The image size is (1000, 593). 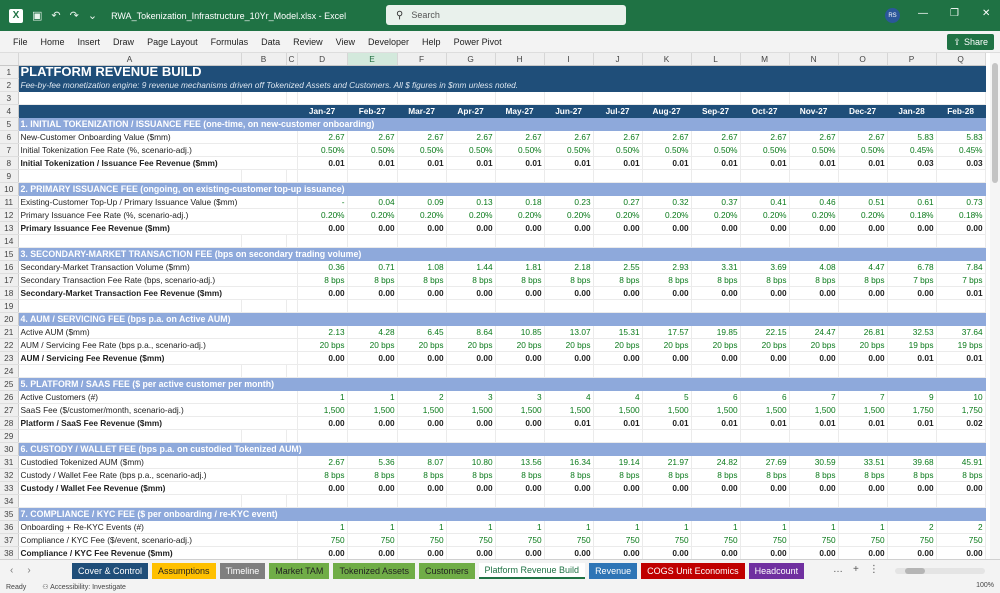 What do you see at coordinates (716, 267) in the screenshot?
I see `value-cell: 3.31` at bounding box center [716, 267].